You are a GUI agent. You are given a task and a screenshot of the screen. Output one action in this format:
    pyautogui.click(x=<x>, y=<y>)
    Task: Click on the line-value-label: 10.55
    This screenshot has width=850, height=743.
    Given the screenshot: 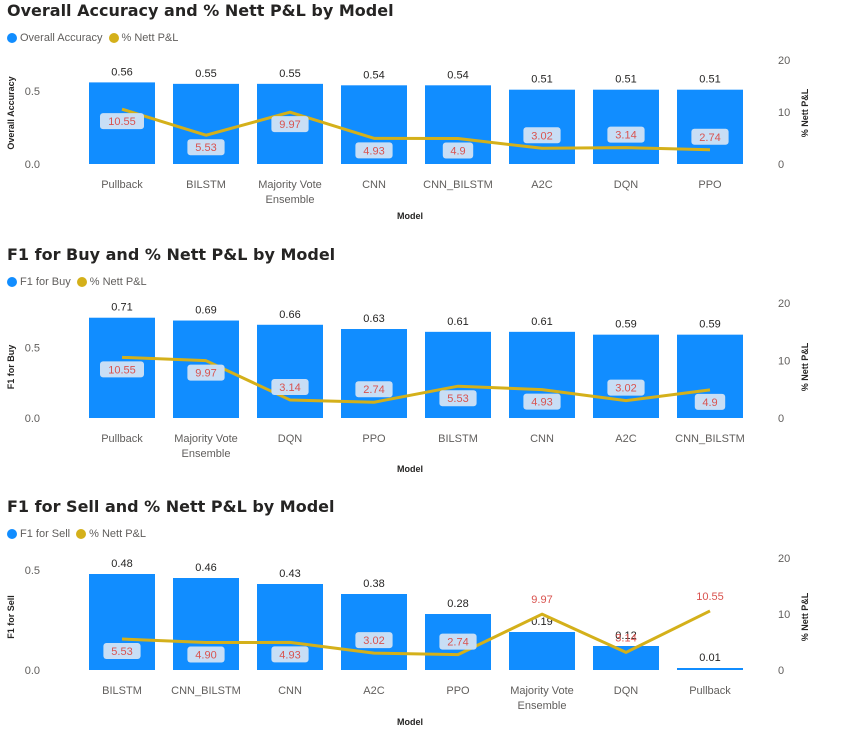 What is the action you would take?
    pyautogui.click(x=122, y=370)
    